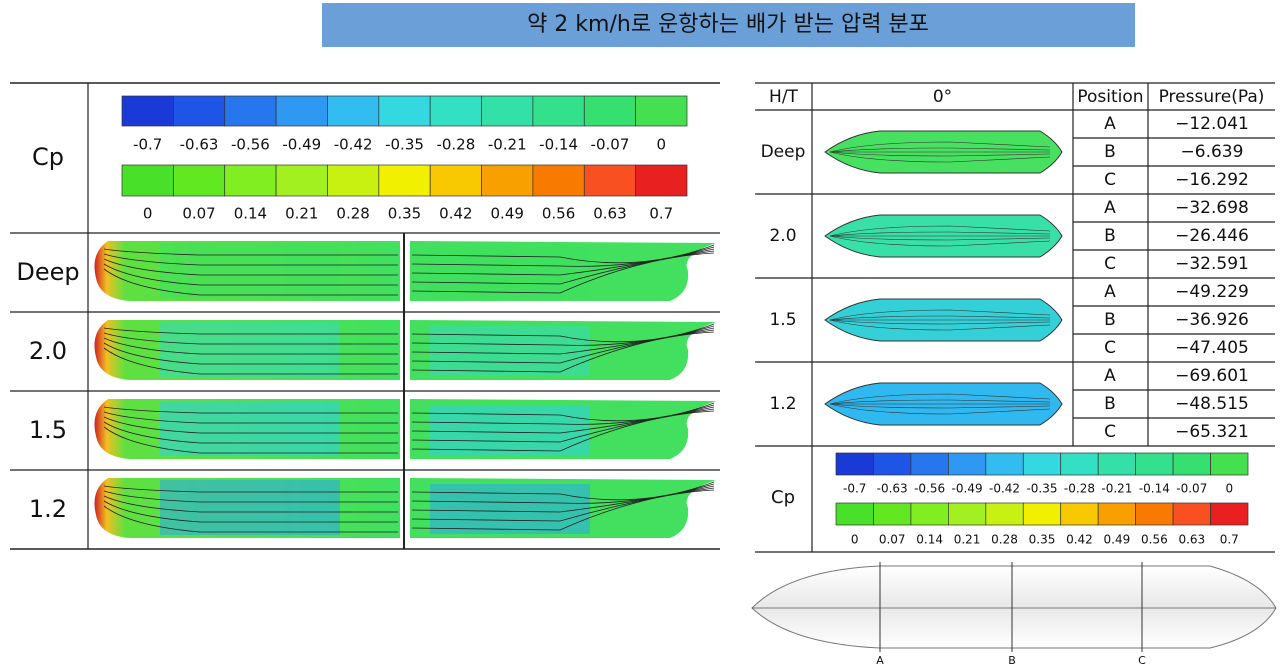 This screenshot has width=1280, height=671. What do you see at coordinates (404, 145) in the screenshot?
I see `scale-label: -0.35` at bounding box center [404, 145].